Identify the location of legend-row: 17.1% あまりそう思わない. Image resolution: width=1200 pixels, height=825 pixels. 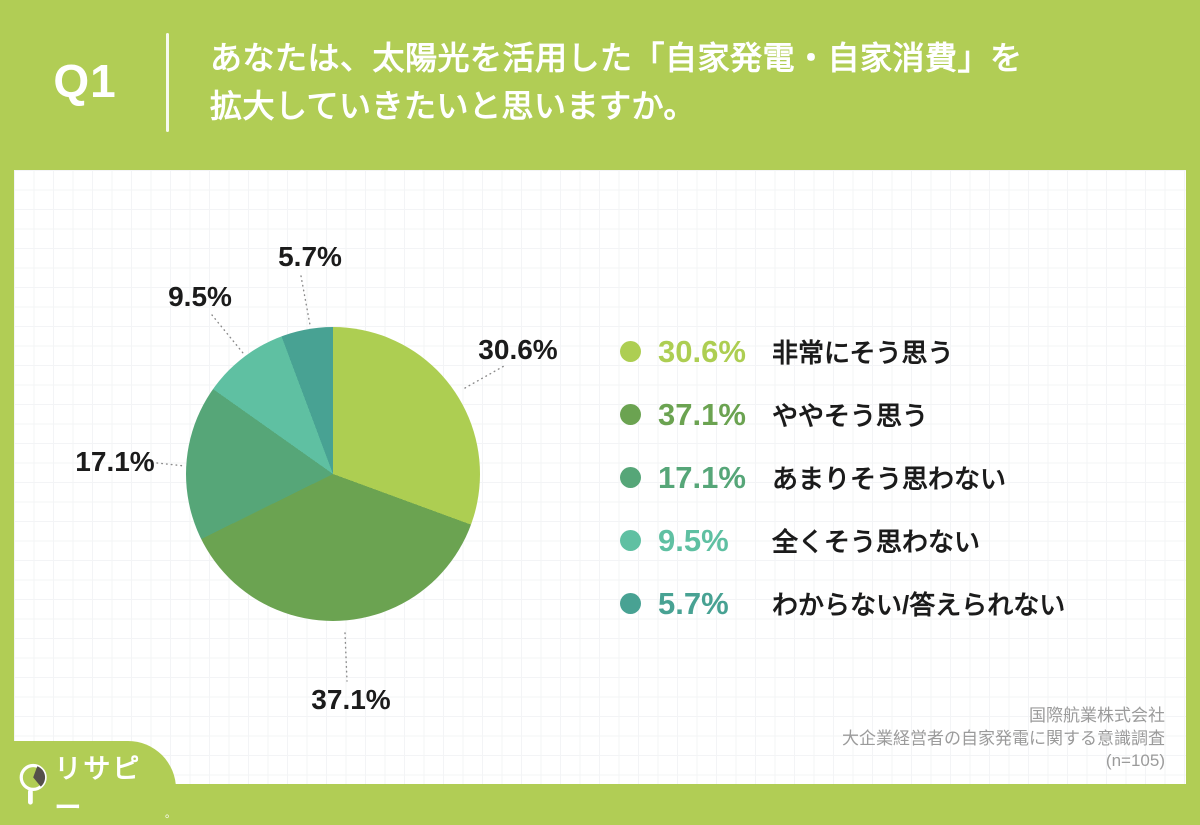
(900, 477).